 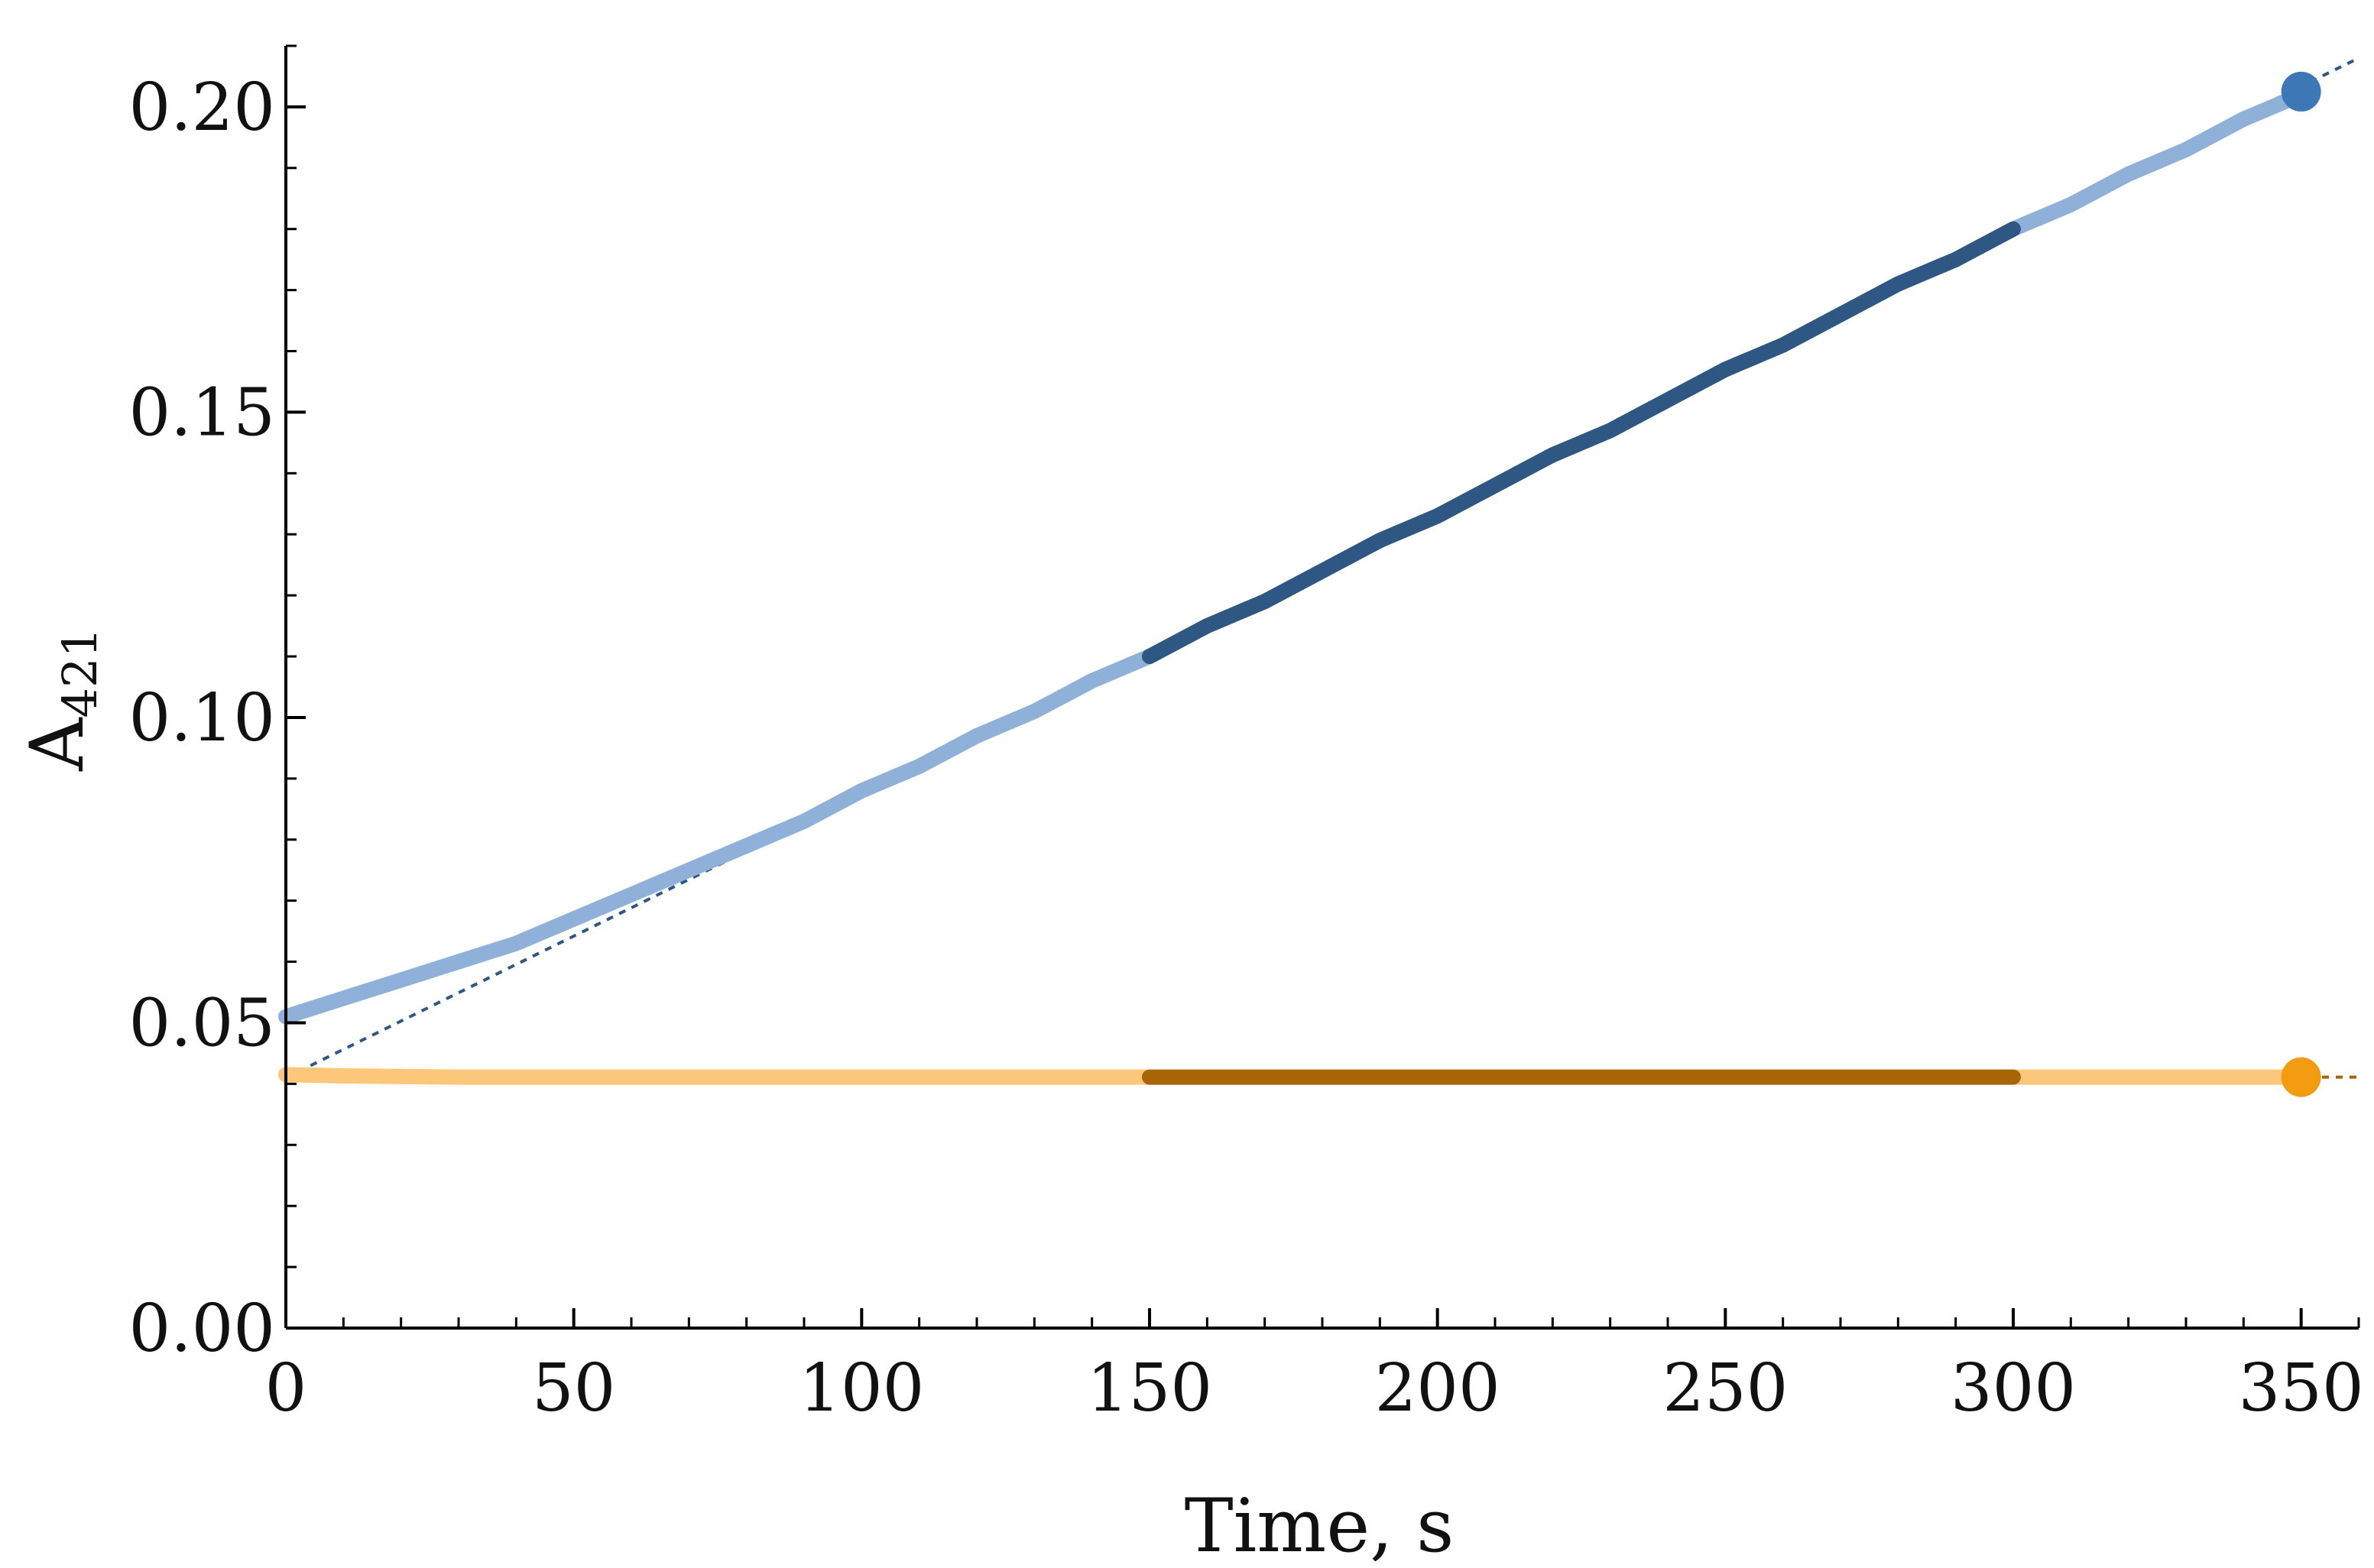 I want to click on x-tick-label: 200, so click(x=1438, y=1388).